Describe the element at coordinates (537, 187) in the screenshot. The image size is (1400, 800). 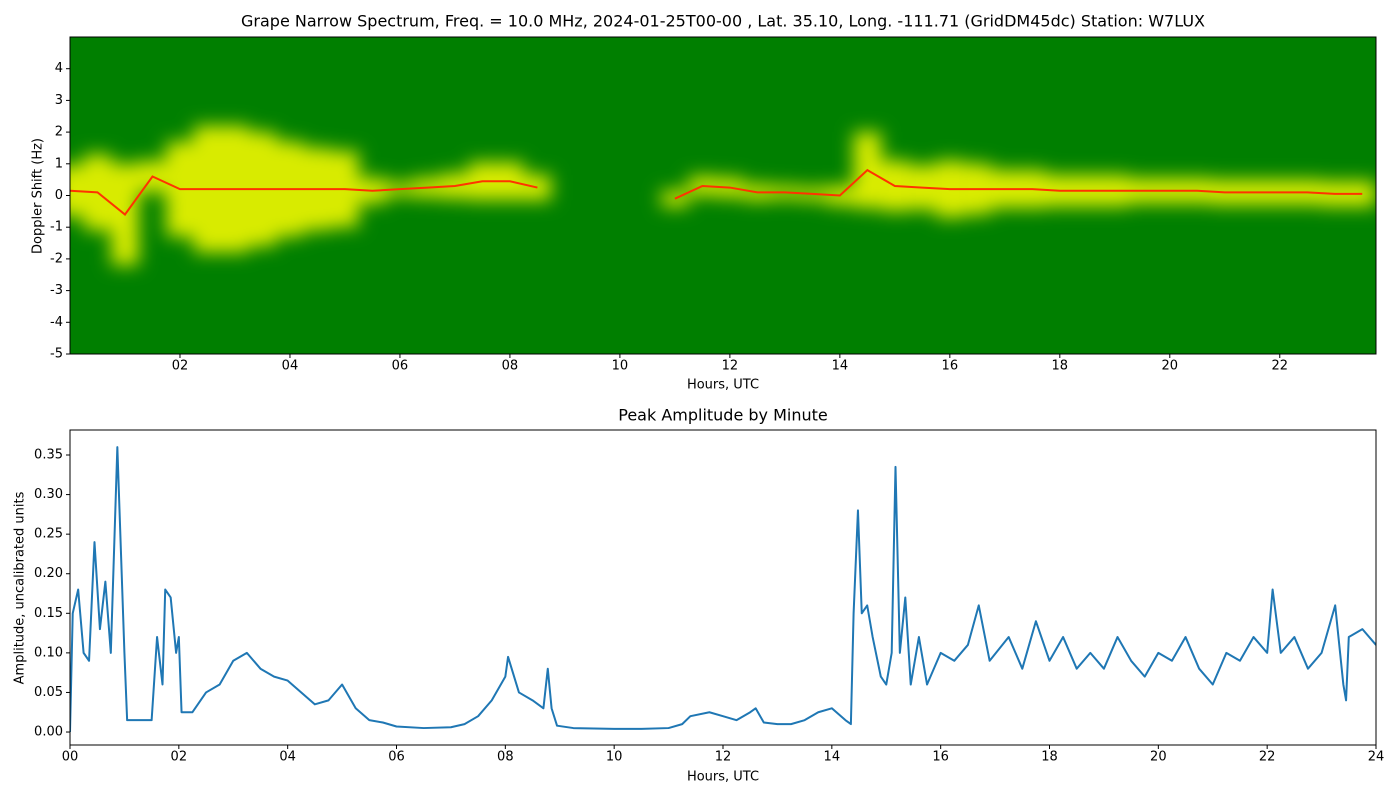
I see `signal-band` at that location.